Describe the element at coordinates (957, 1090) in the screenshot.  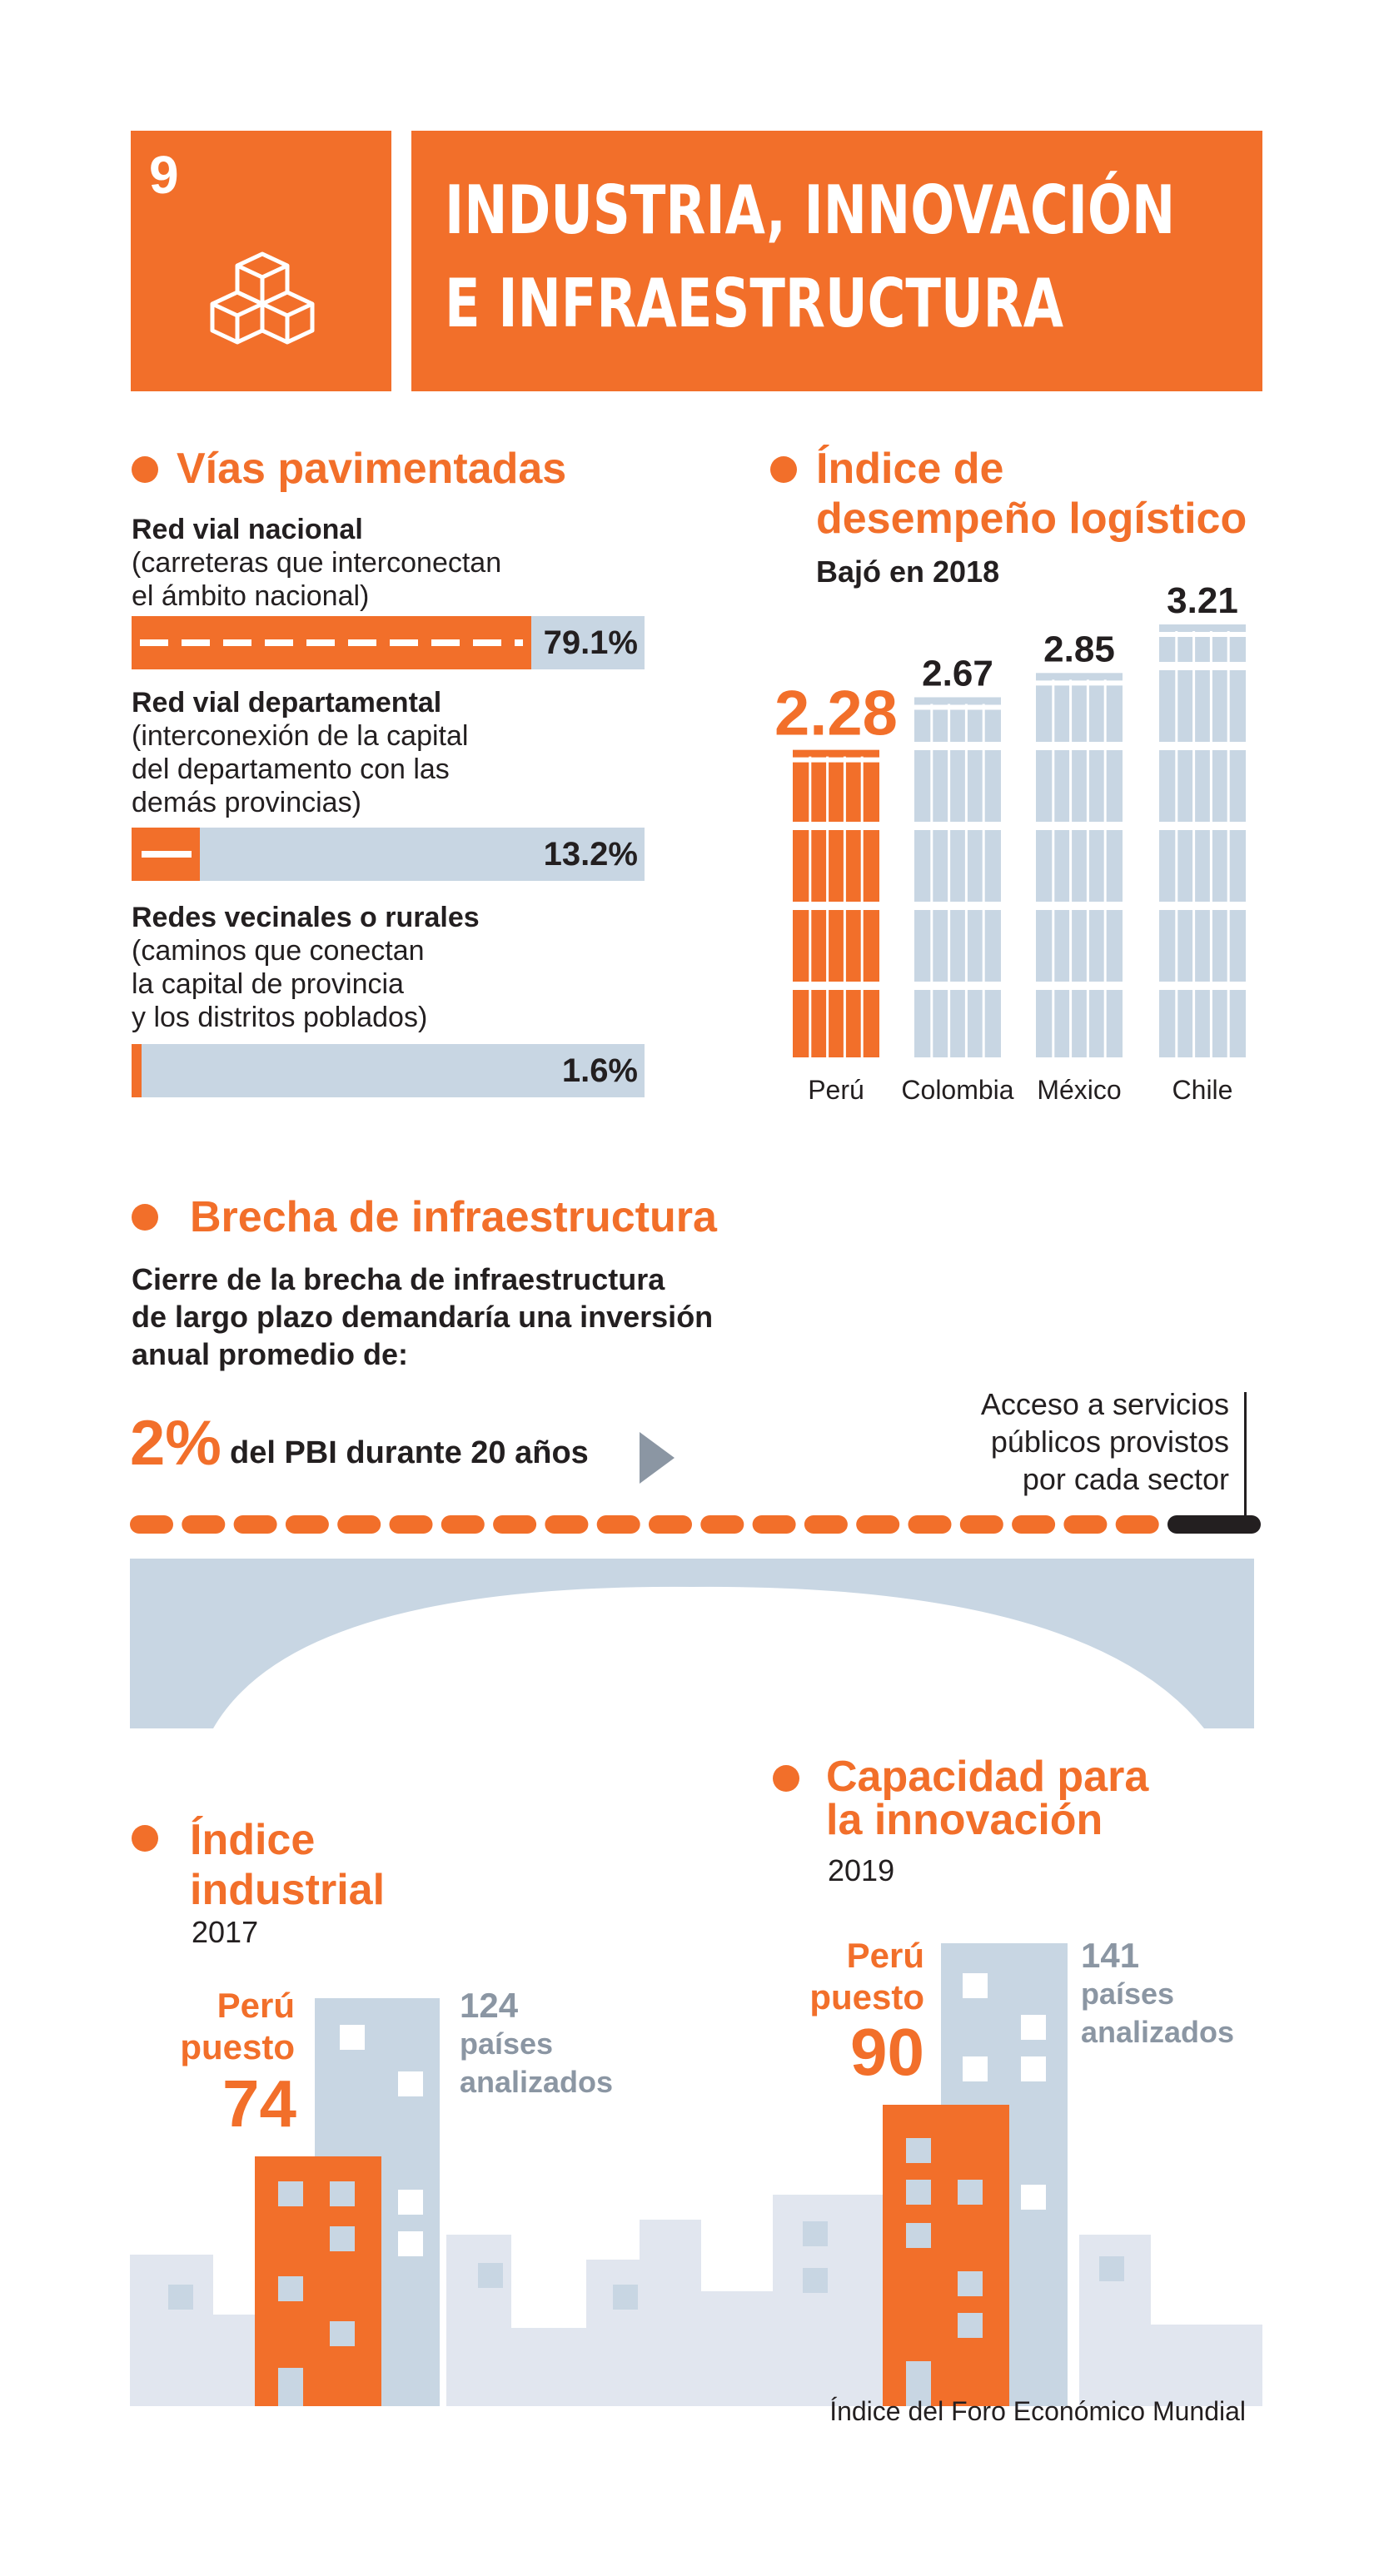
I see `chart-category-label: Colombia` at that location.